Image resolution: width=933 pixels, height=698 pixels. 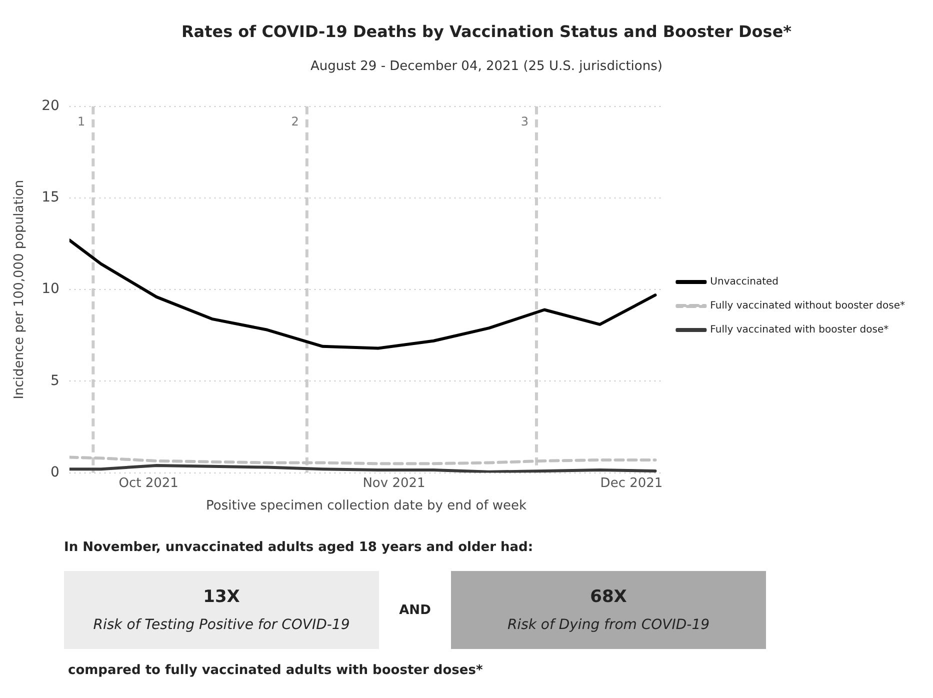 I want to click on x-axis-title: Positive specimen collection date by end of week, so click(x=367, y=506).